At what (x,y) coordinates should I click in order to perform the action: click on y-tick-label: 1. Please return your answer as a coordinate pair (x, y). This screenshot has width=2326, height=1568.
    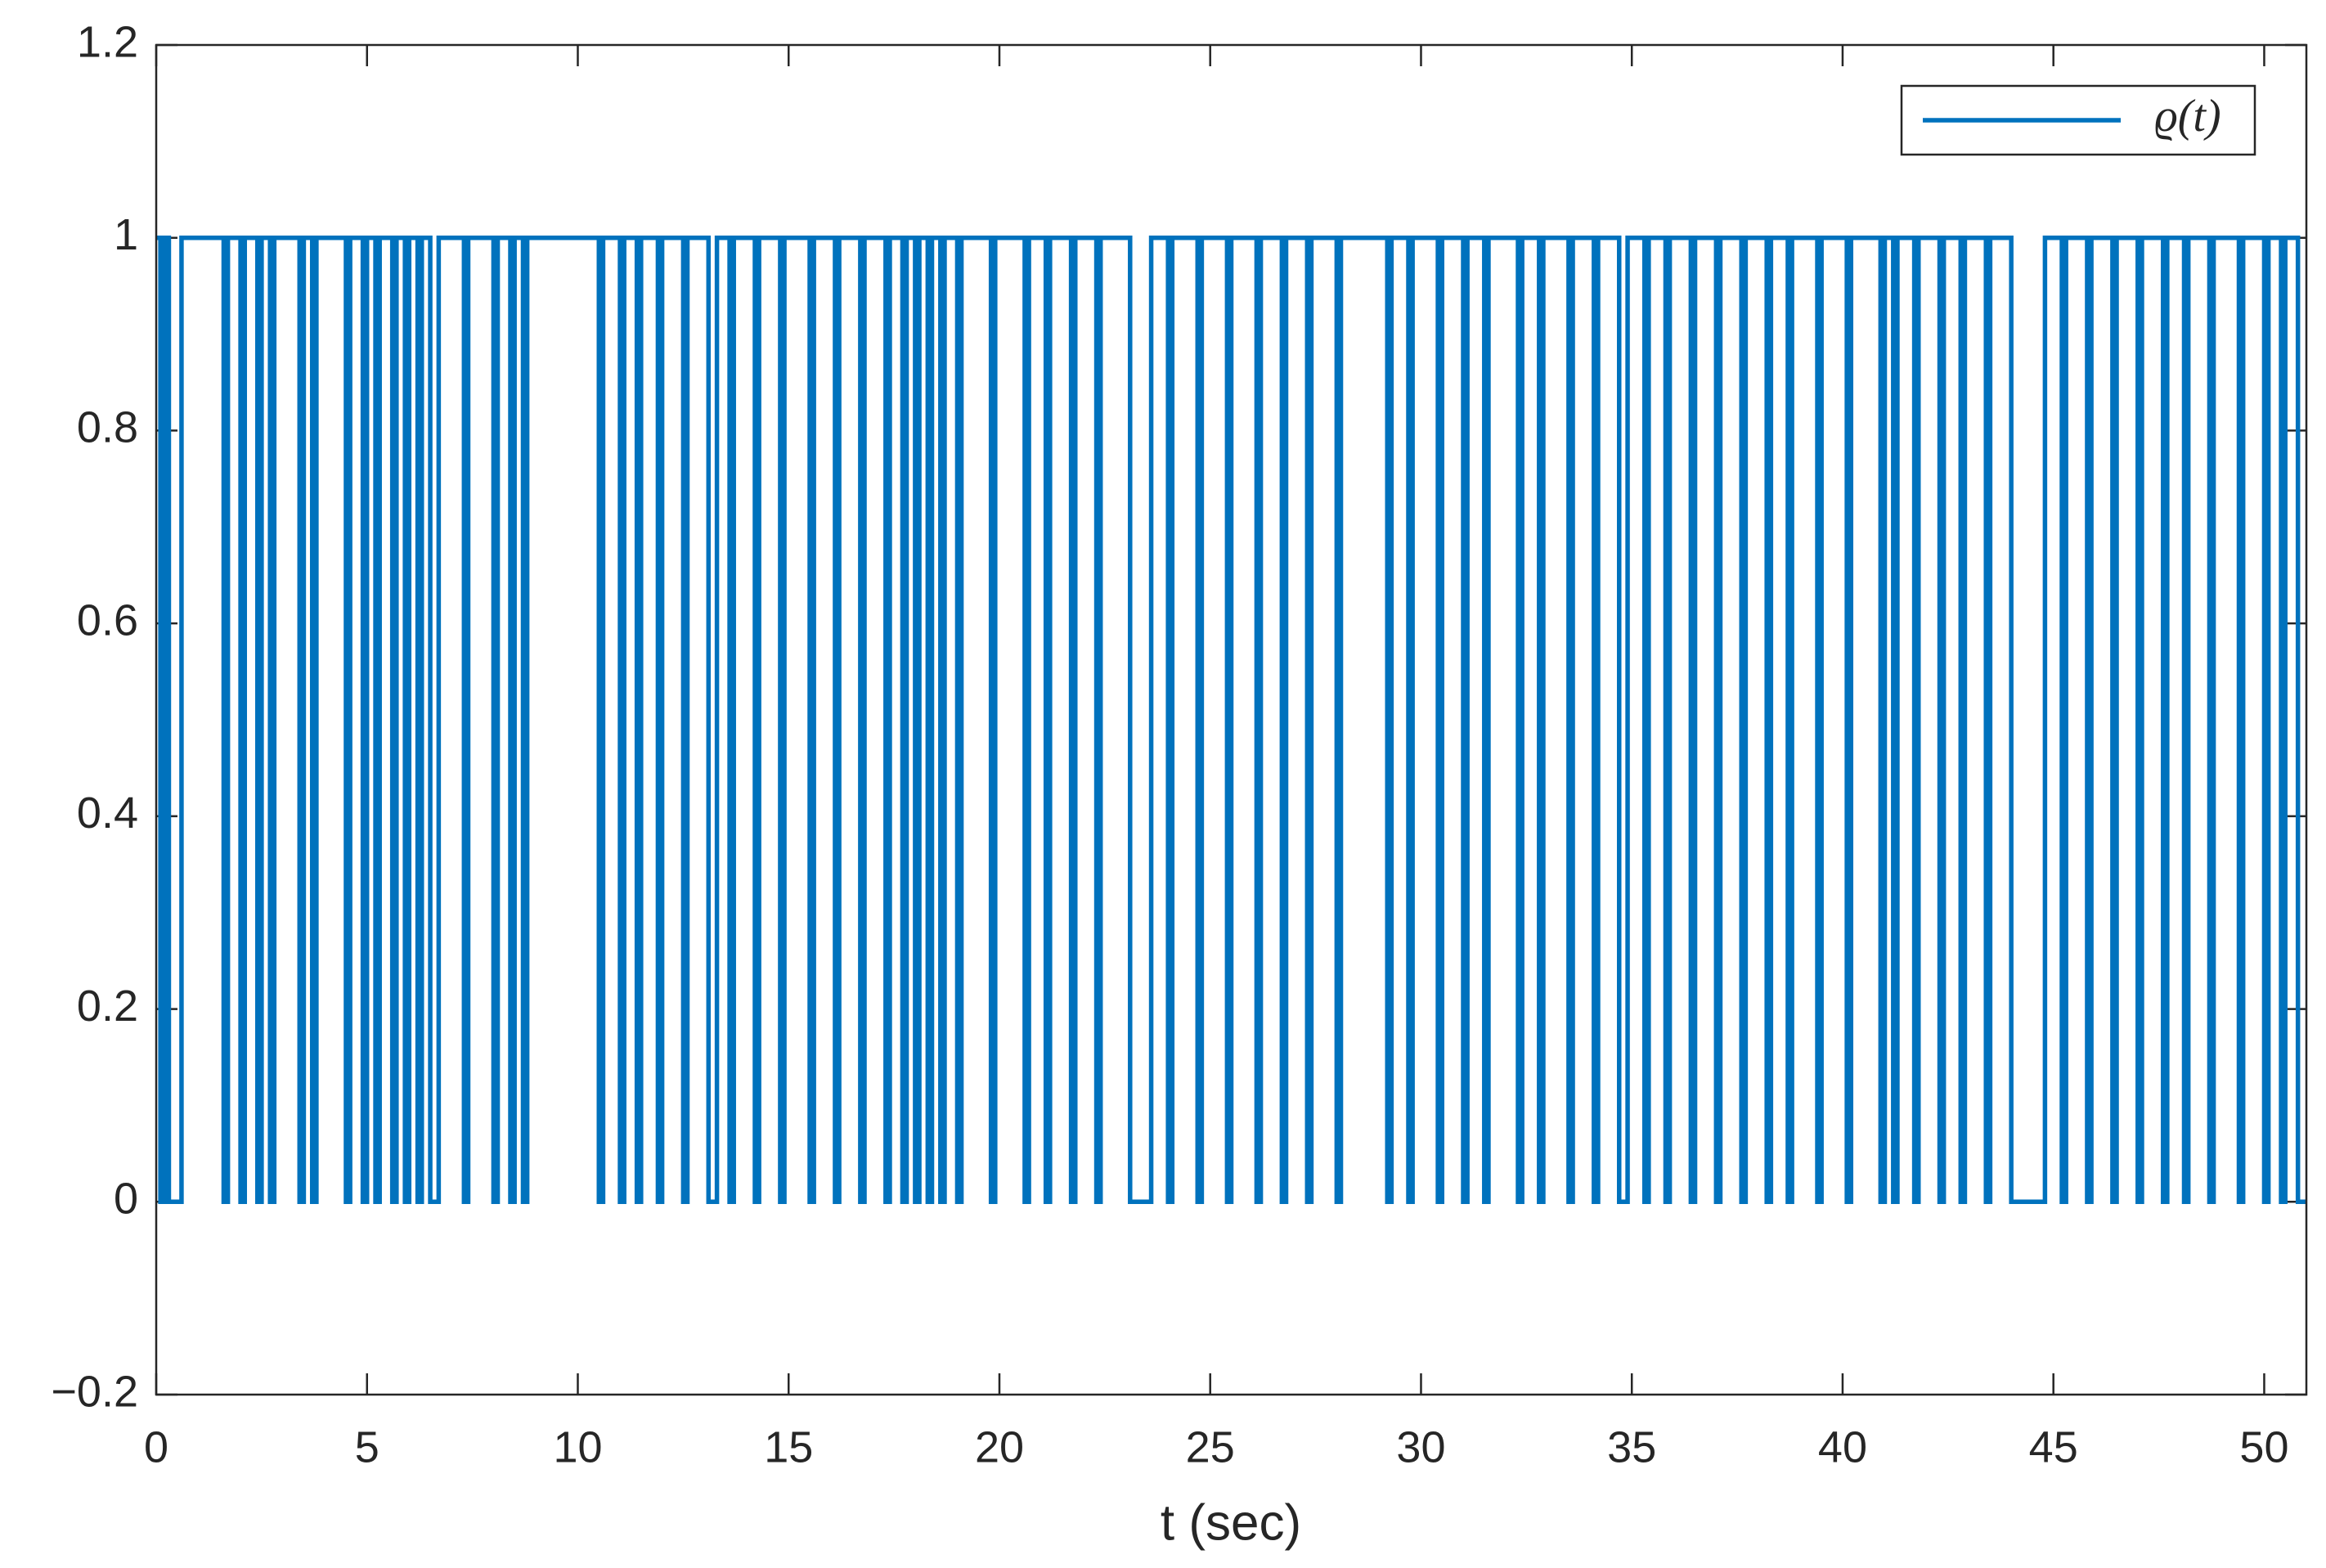
    Looking at the image, I should click on (126, 234).